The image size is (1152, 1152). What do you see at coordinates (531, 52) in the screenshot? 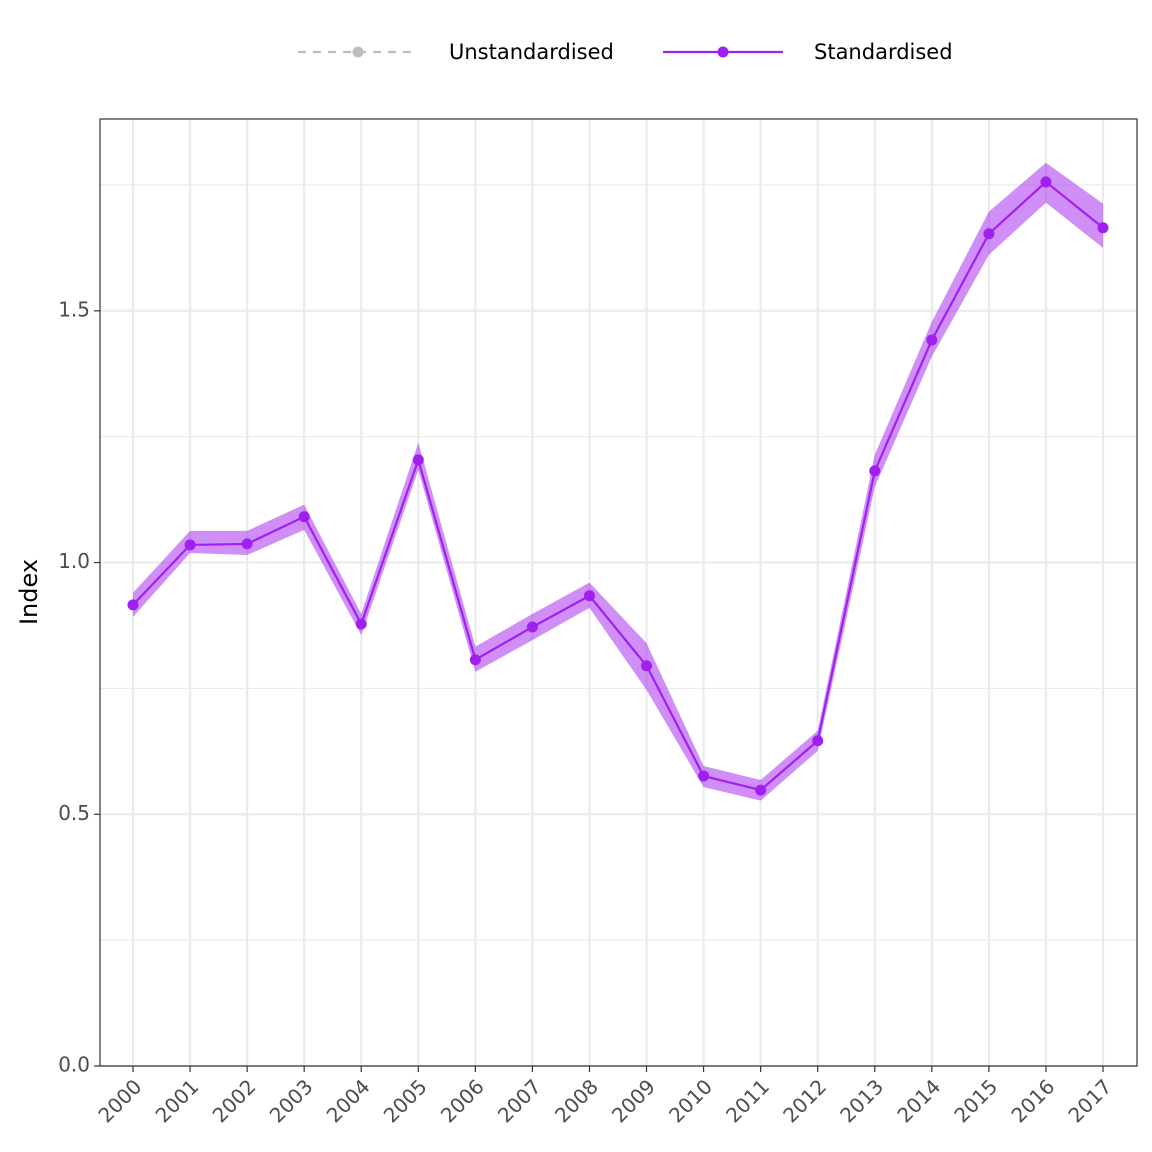
I see `legend-label: Unstandardised` at bounding box center [531, 52].